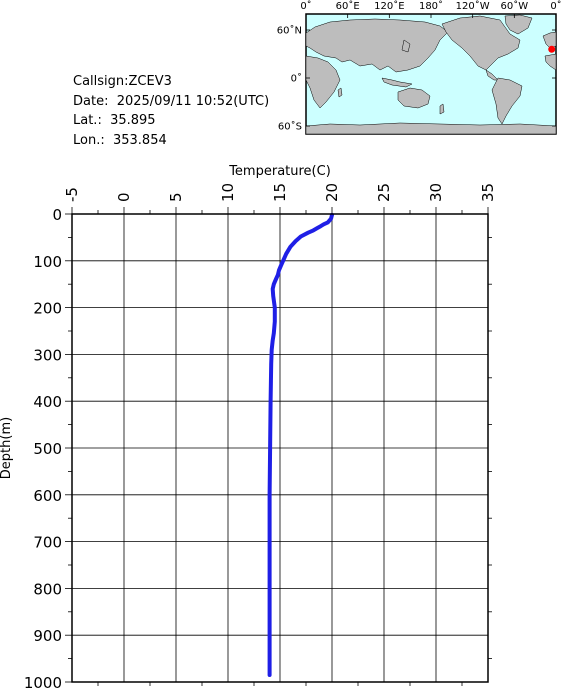  I want to click on y-tick-label: 700, so click(47, 543).